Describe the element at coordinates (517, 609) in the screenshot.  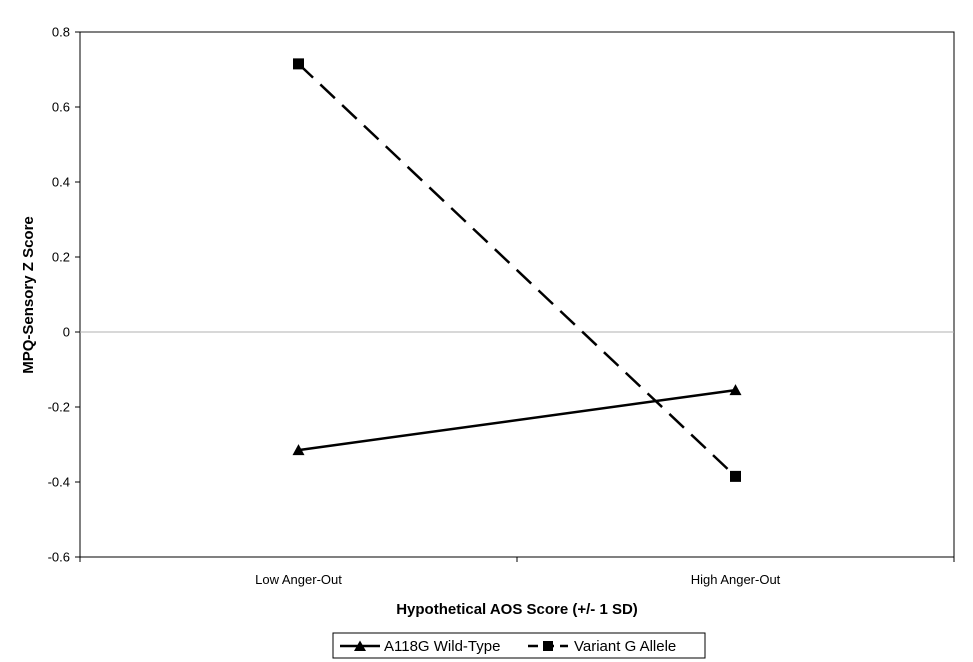
I see `x-axis-title: Hypothetical AOS Score (+/- 1 SD)` at that location.